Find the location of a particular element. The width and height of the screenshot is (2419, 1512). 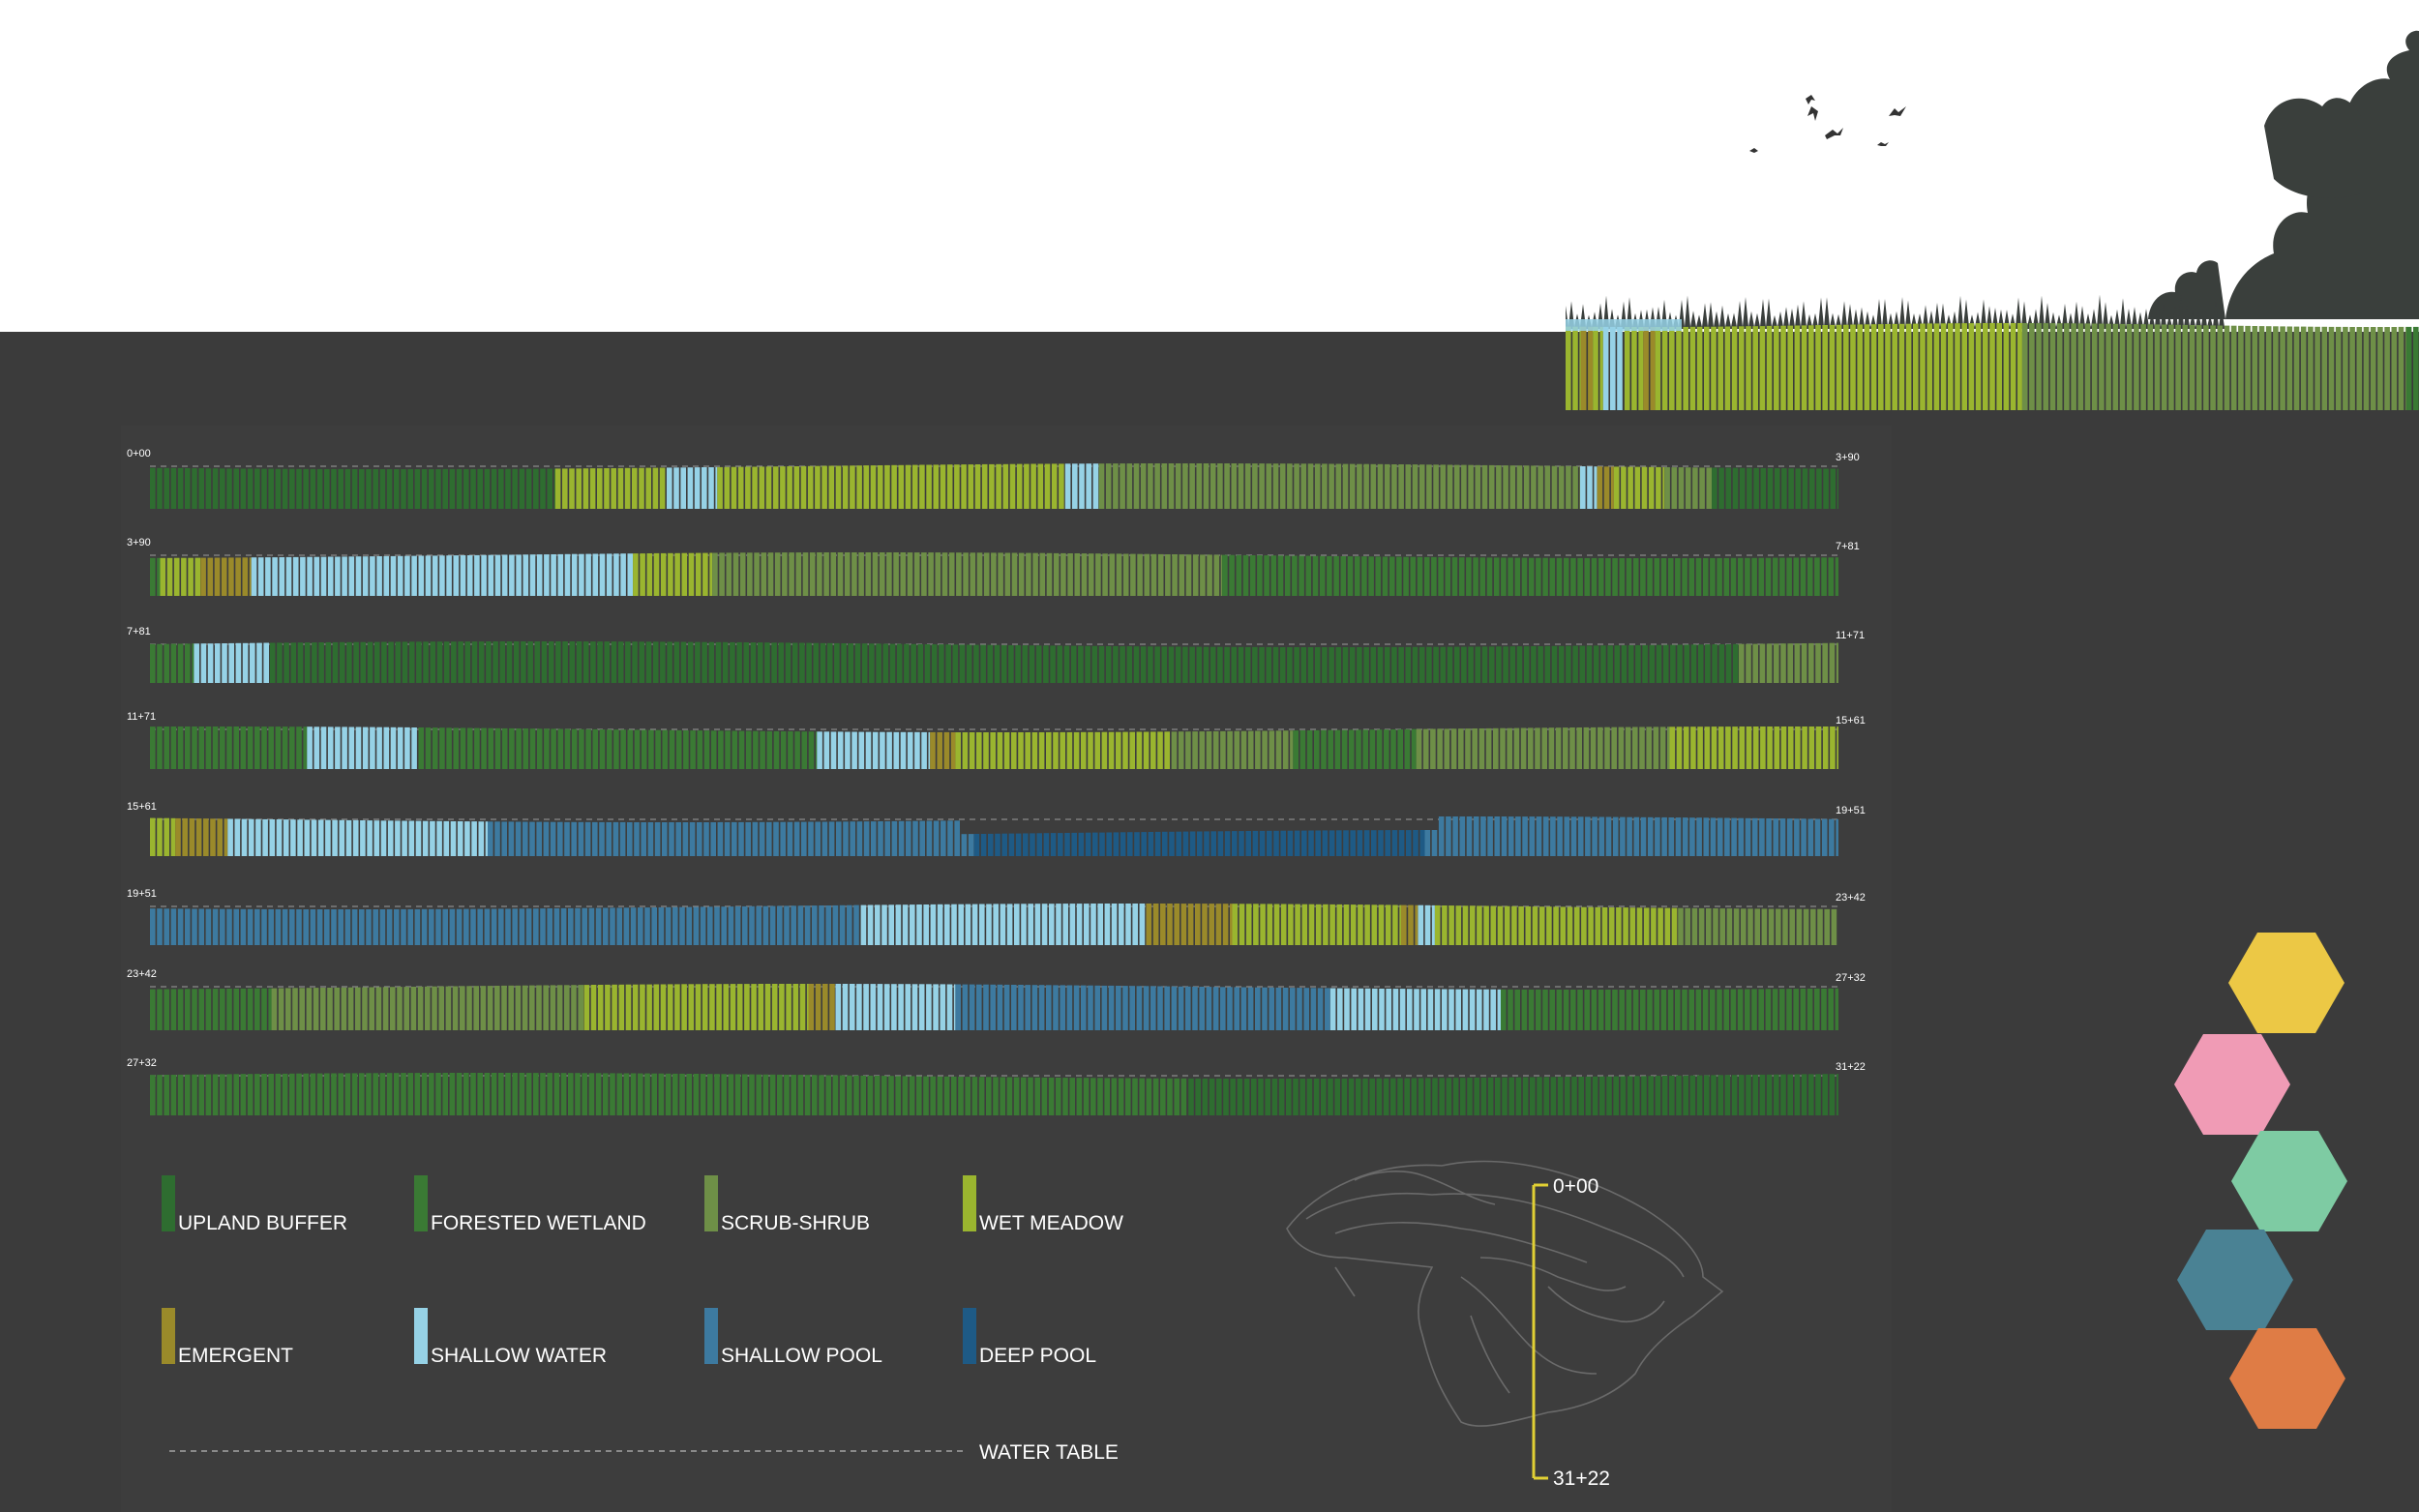

hero-segment-scrub-shrub is located at coordinates (2213, 366).